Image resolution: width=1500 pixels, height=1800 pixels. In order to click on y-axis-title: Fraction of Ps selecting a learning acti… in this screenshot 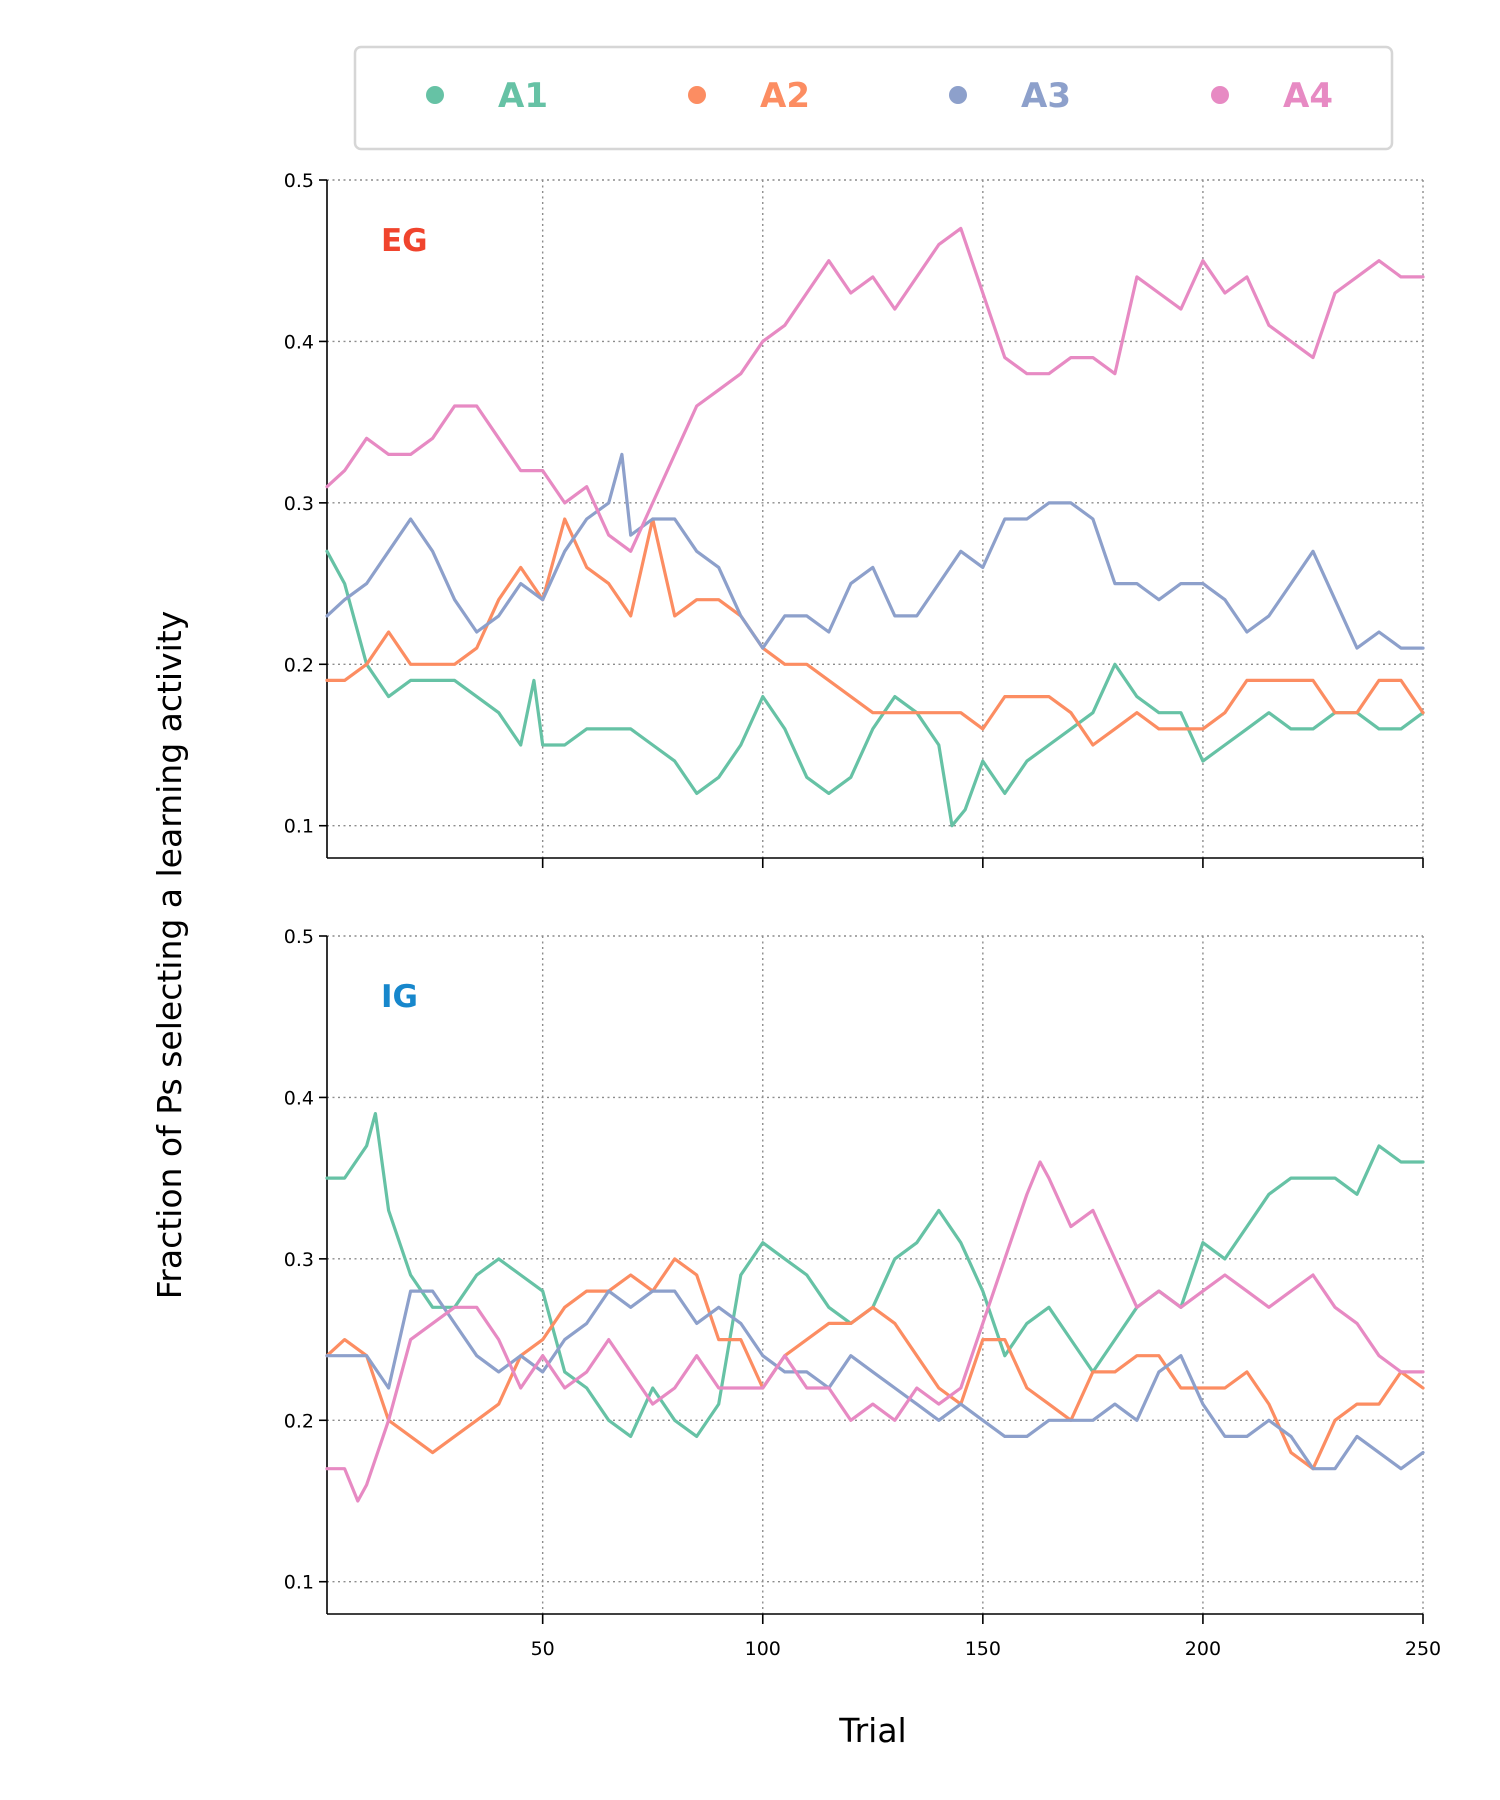, I will do `click(169, 955)`.